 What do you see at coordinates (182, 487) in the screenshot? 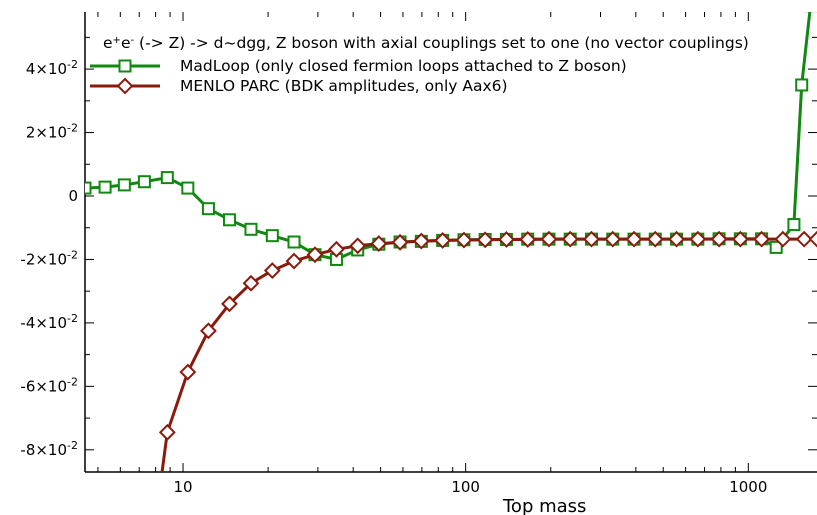
I see `x-tick-label: 10` at bounding box center [182, 487].